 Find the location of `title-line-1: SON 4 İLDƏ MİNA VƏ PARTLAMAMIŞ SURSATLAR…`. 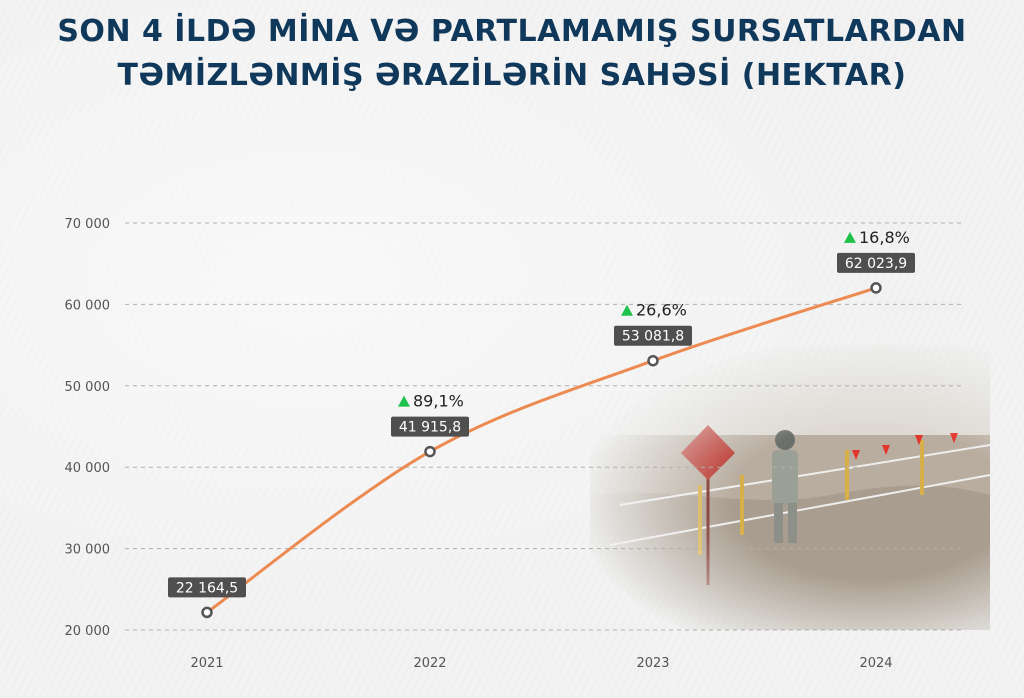

title-line-1: SON 4 İLDƏ MİNA VƏ PARTLAMAMIŞ SURSATLAR… is located at coordinates (512, 31).